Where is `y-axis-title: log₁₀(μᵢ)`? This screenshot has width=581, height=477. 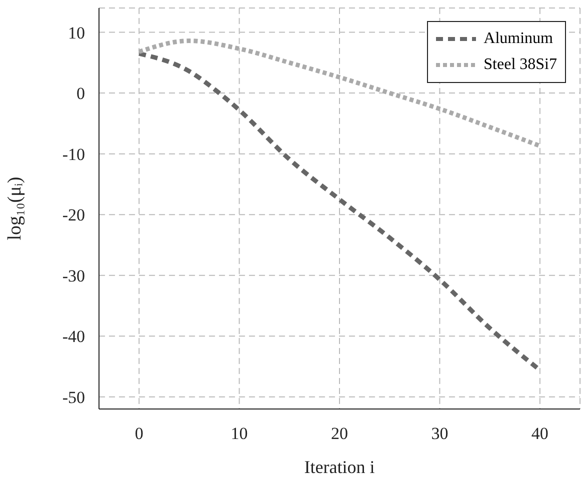 y-axis-title: log₁₀(μᵢ) is located at coordinates (15, 208).